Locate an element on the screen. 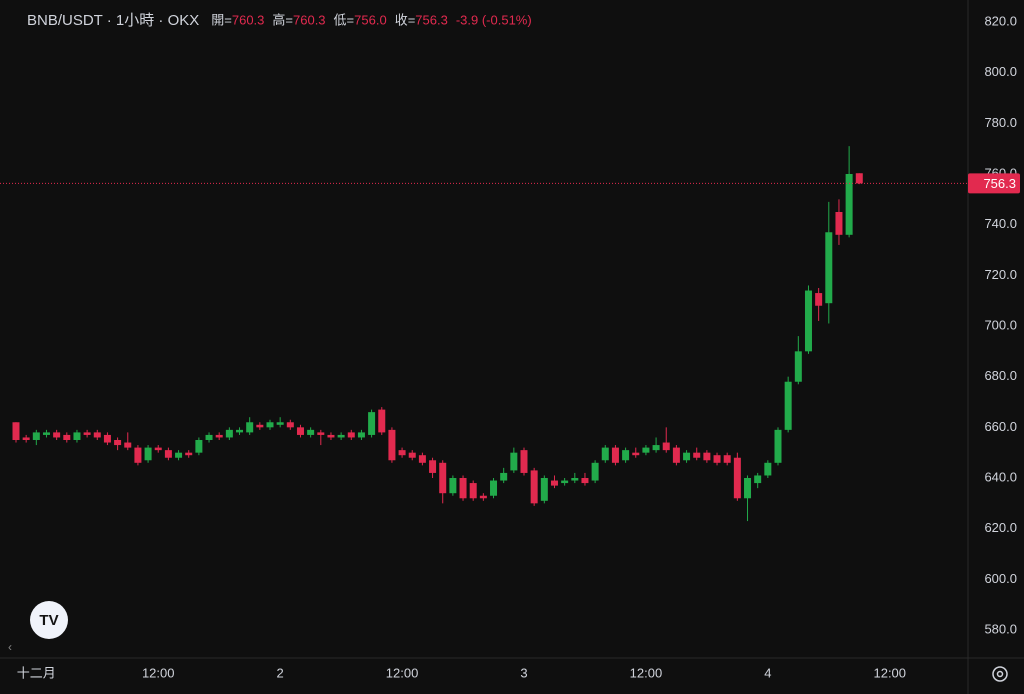 This screenshot has height=694, width=1024. y-tick-label: 780.0 is located at coordinates (1000, 122).